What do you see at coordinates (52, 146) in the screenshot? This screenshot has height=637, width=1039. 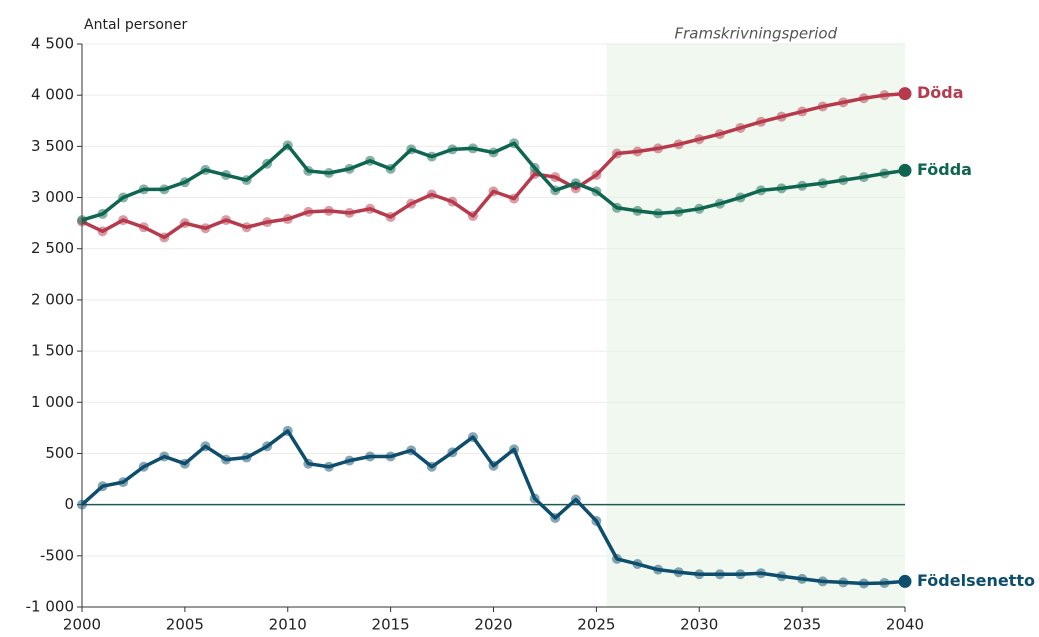 I see `y-tick-label: 3 500` at bounding box center [52, 146].